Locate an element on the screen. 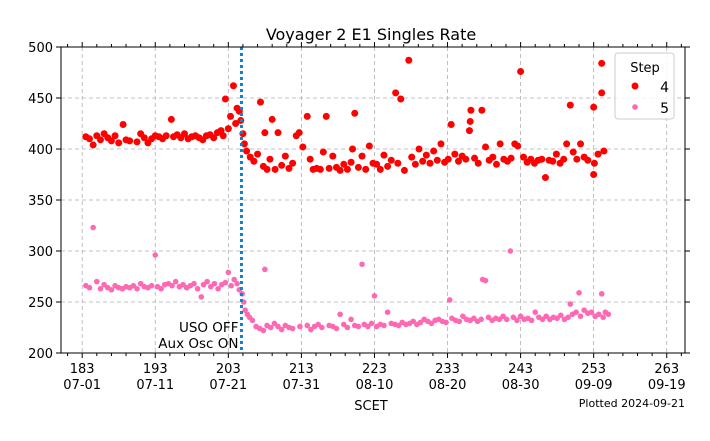 This screenshot has width=710, height=441. y-tick-label: 500 is located at coordinates (40, 48).